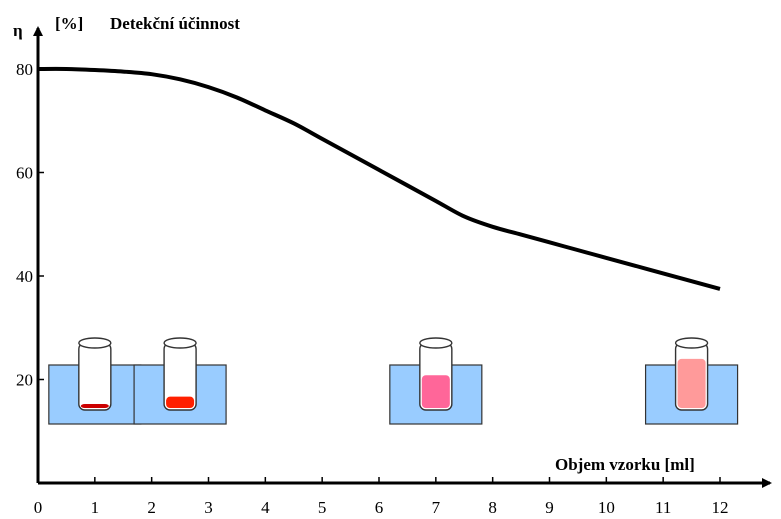 This screenshot has height=519, width=781. Describe the element at coordinates (24, 173) in the screenshot. I see `y-tick-label: 60` at that location.